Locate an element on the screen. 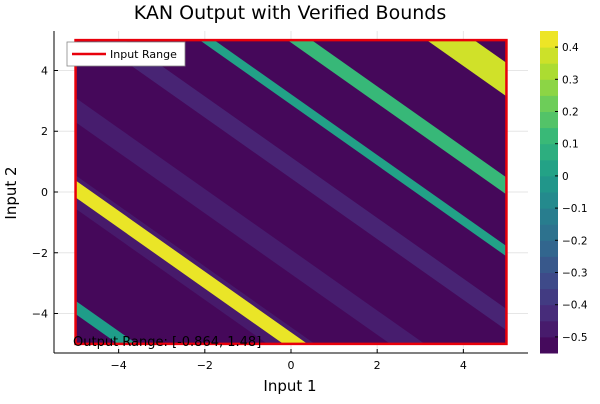 Image resolution: width=600 pixels, height=404 pixels. colorbar: 0.4 0.3 0.2 0.1 0 −0.1 −0.2 −0.3 −0.4 −0.5 is located at coordinates (564, 192).